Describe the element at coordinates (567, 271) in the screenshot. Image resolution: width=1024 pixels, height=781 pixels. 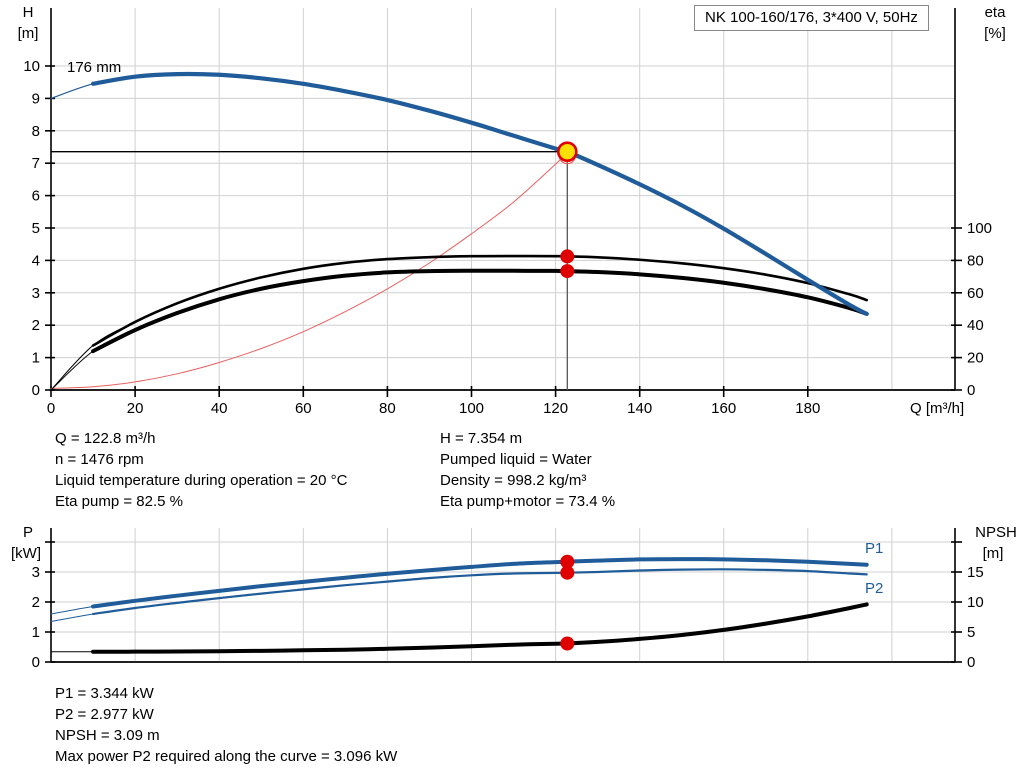
I see `duty-point-eta-pump-motor` at that location.